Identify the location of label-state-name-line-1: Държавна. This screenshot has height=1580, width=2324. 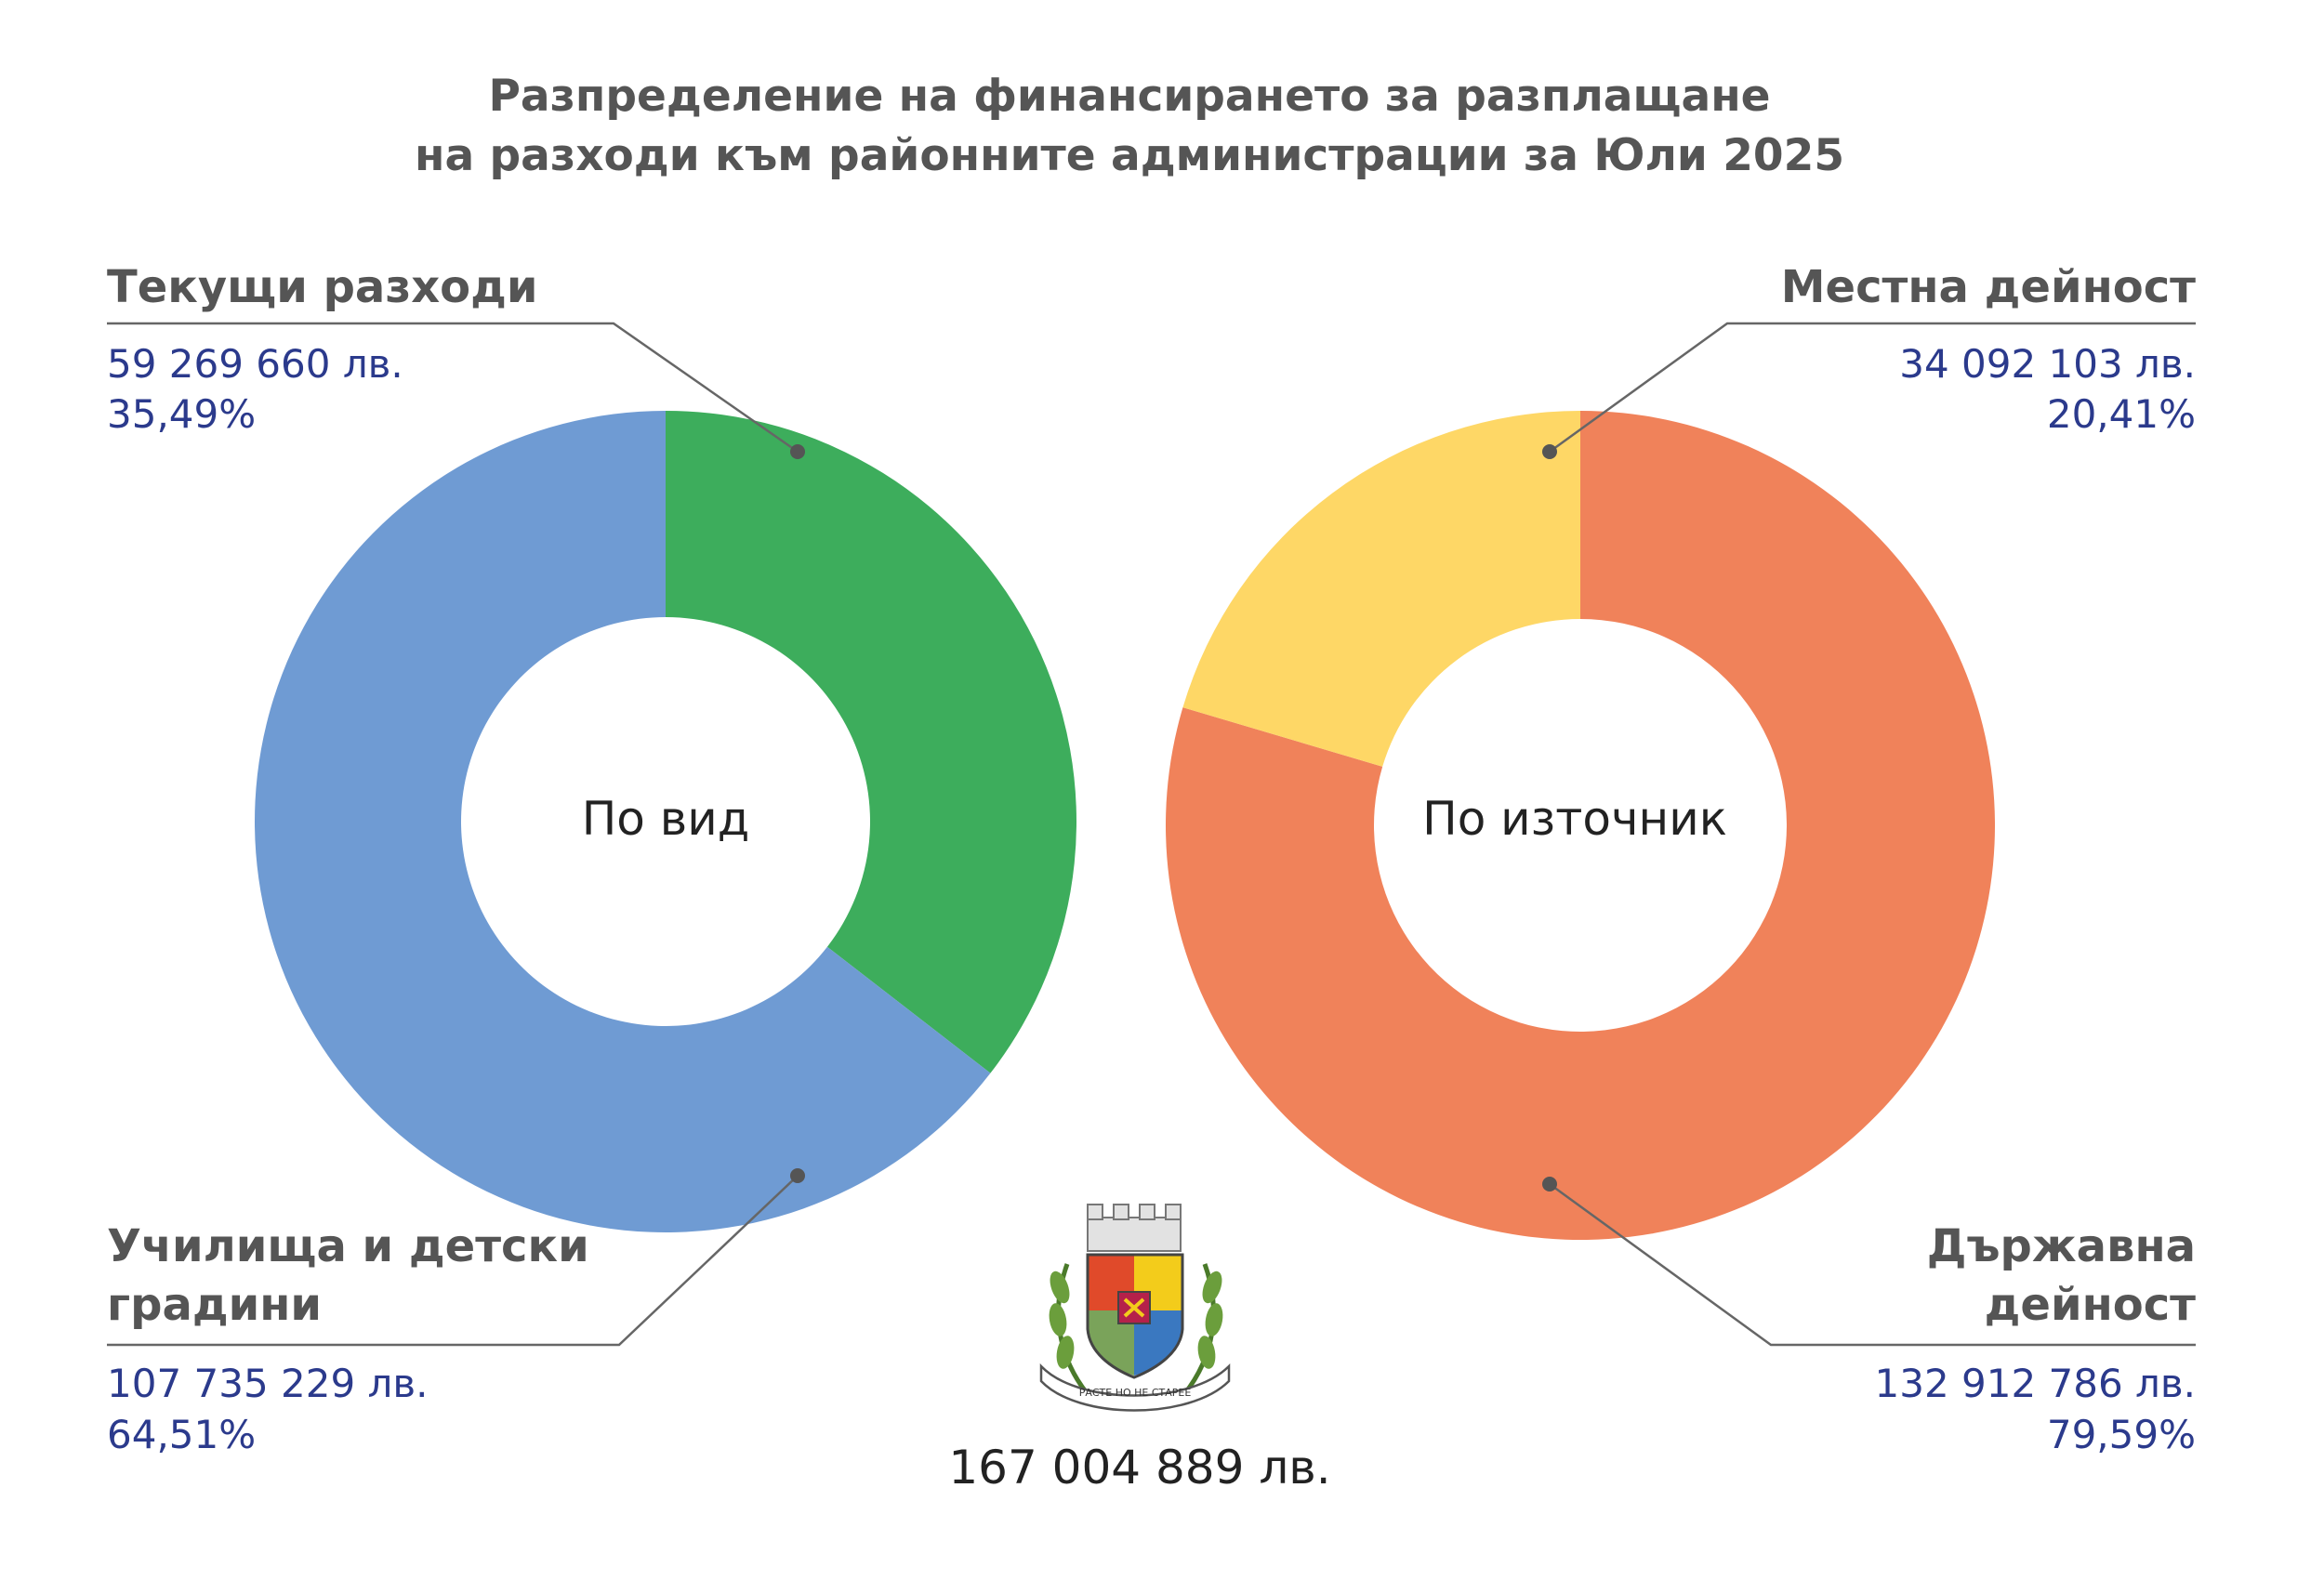
(2061, 1246).